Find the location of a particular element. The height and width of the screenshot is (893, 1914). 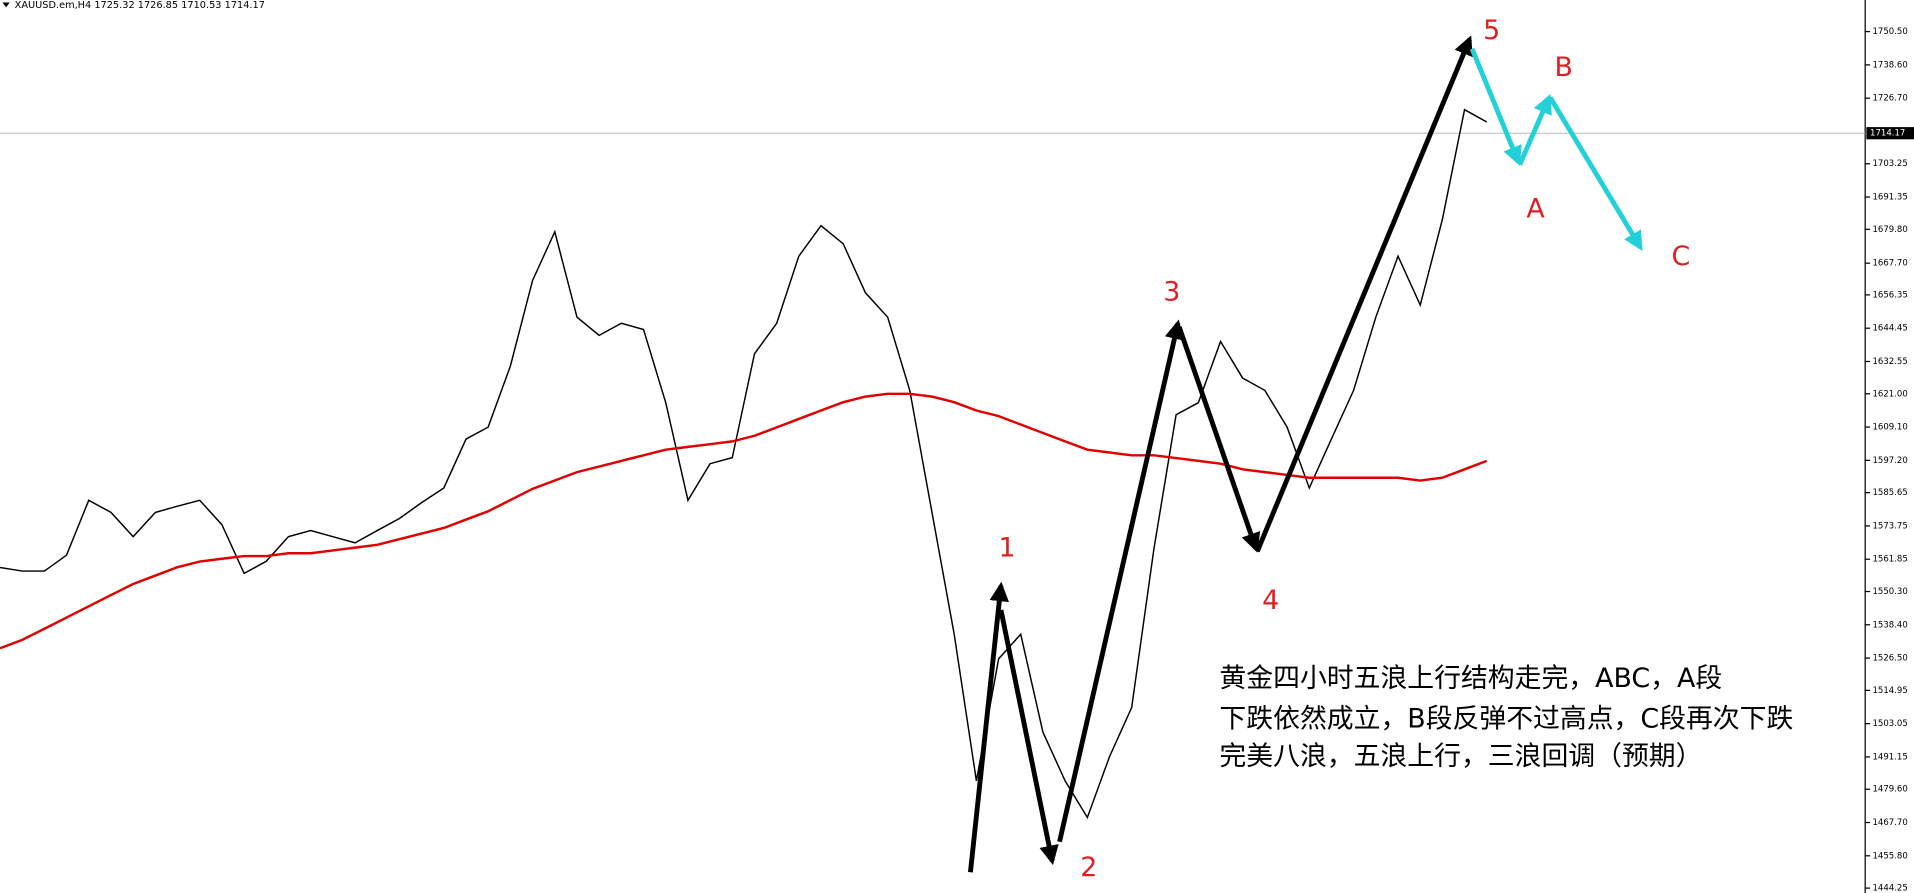

y-tick-label: 1726.70 is located at coordinates (1889, 99).